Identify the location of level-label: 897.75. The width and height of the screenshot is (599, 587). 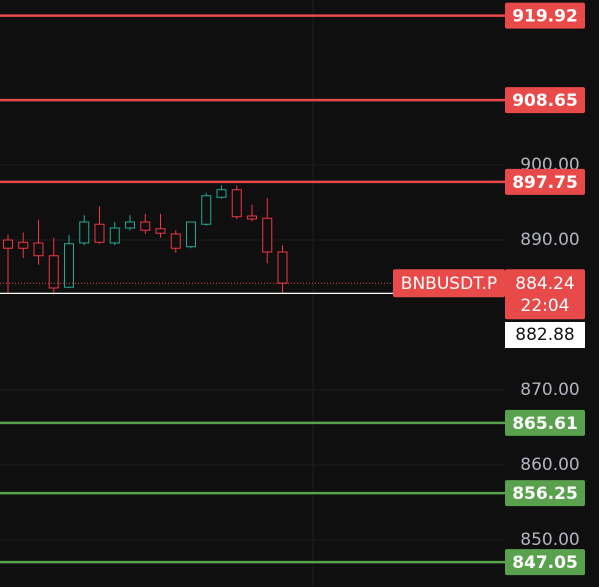
(545, 183).